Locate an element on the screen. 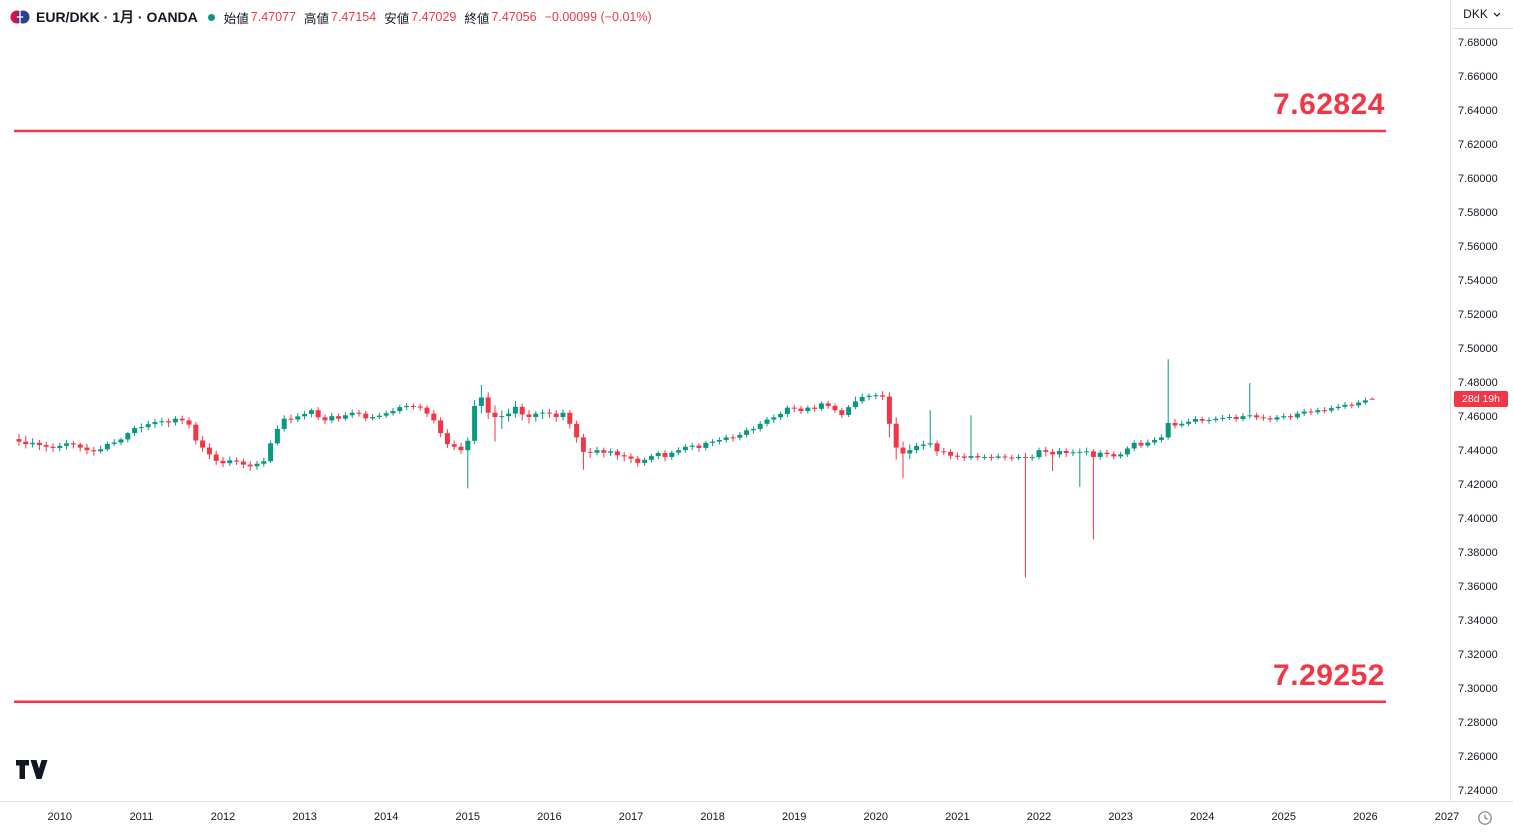 Image resolution: width=1513 pixels, height=834 pixels. price-tick-label: 7.26000 is located at coordinates (1478, 757).